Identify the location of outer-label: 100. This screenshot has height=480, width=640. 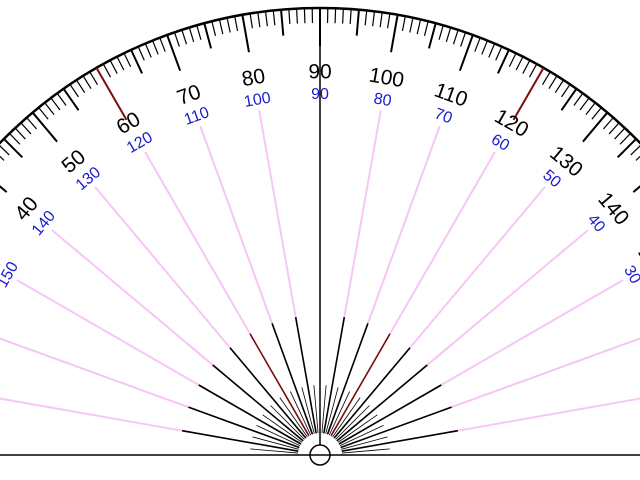
(386, 77).